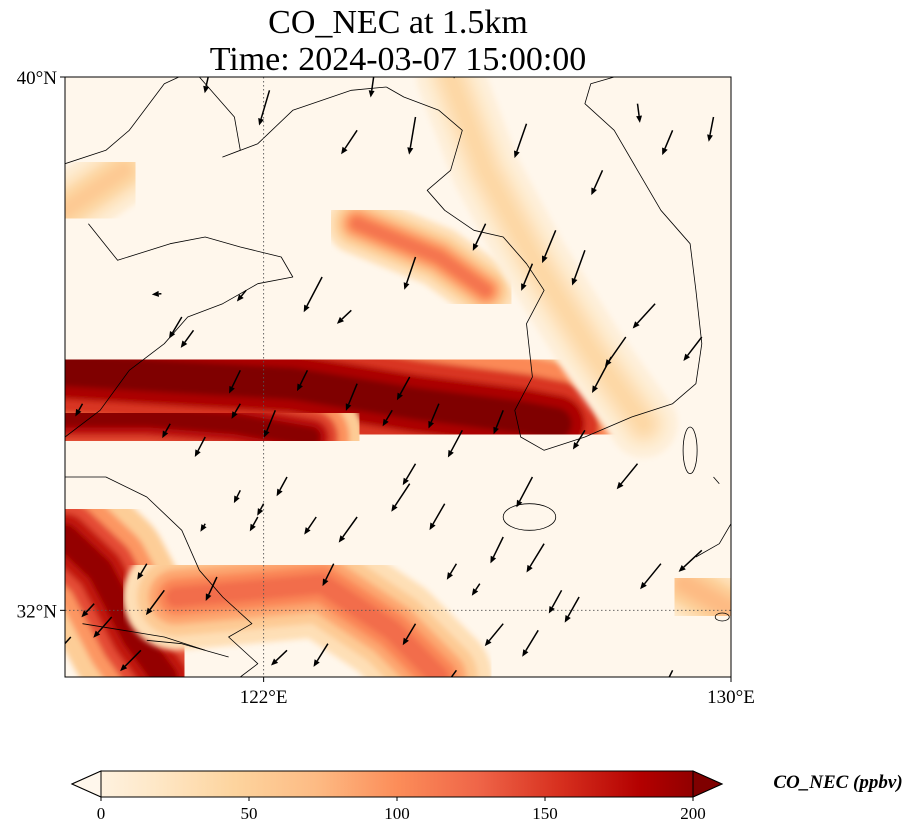  I want to click on colorbar-label: CO_NEC (ppbv), so click(837, 782).